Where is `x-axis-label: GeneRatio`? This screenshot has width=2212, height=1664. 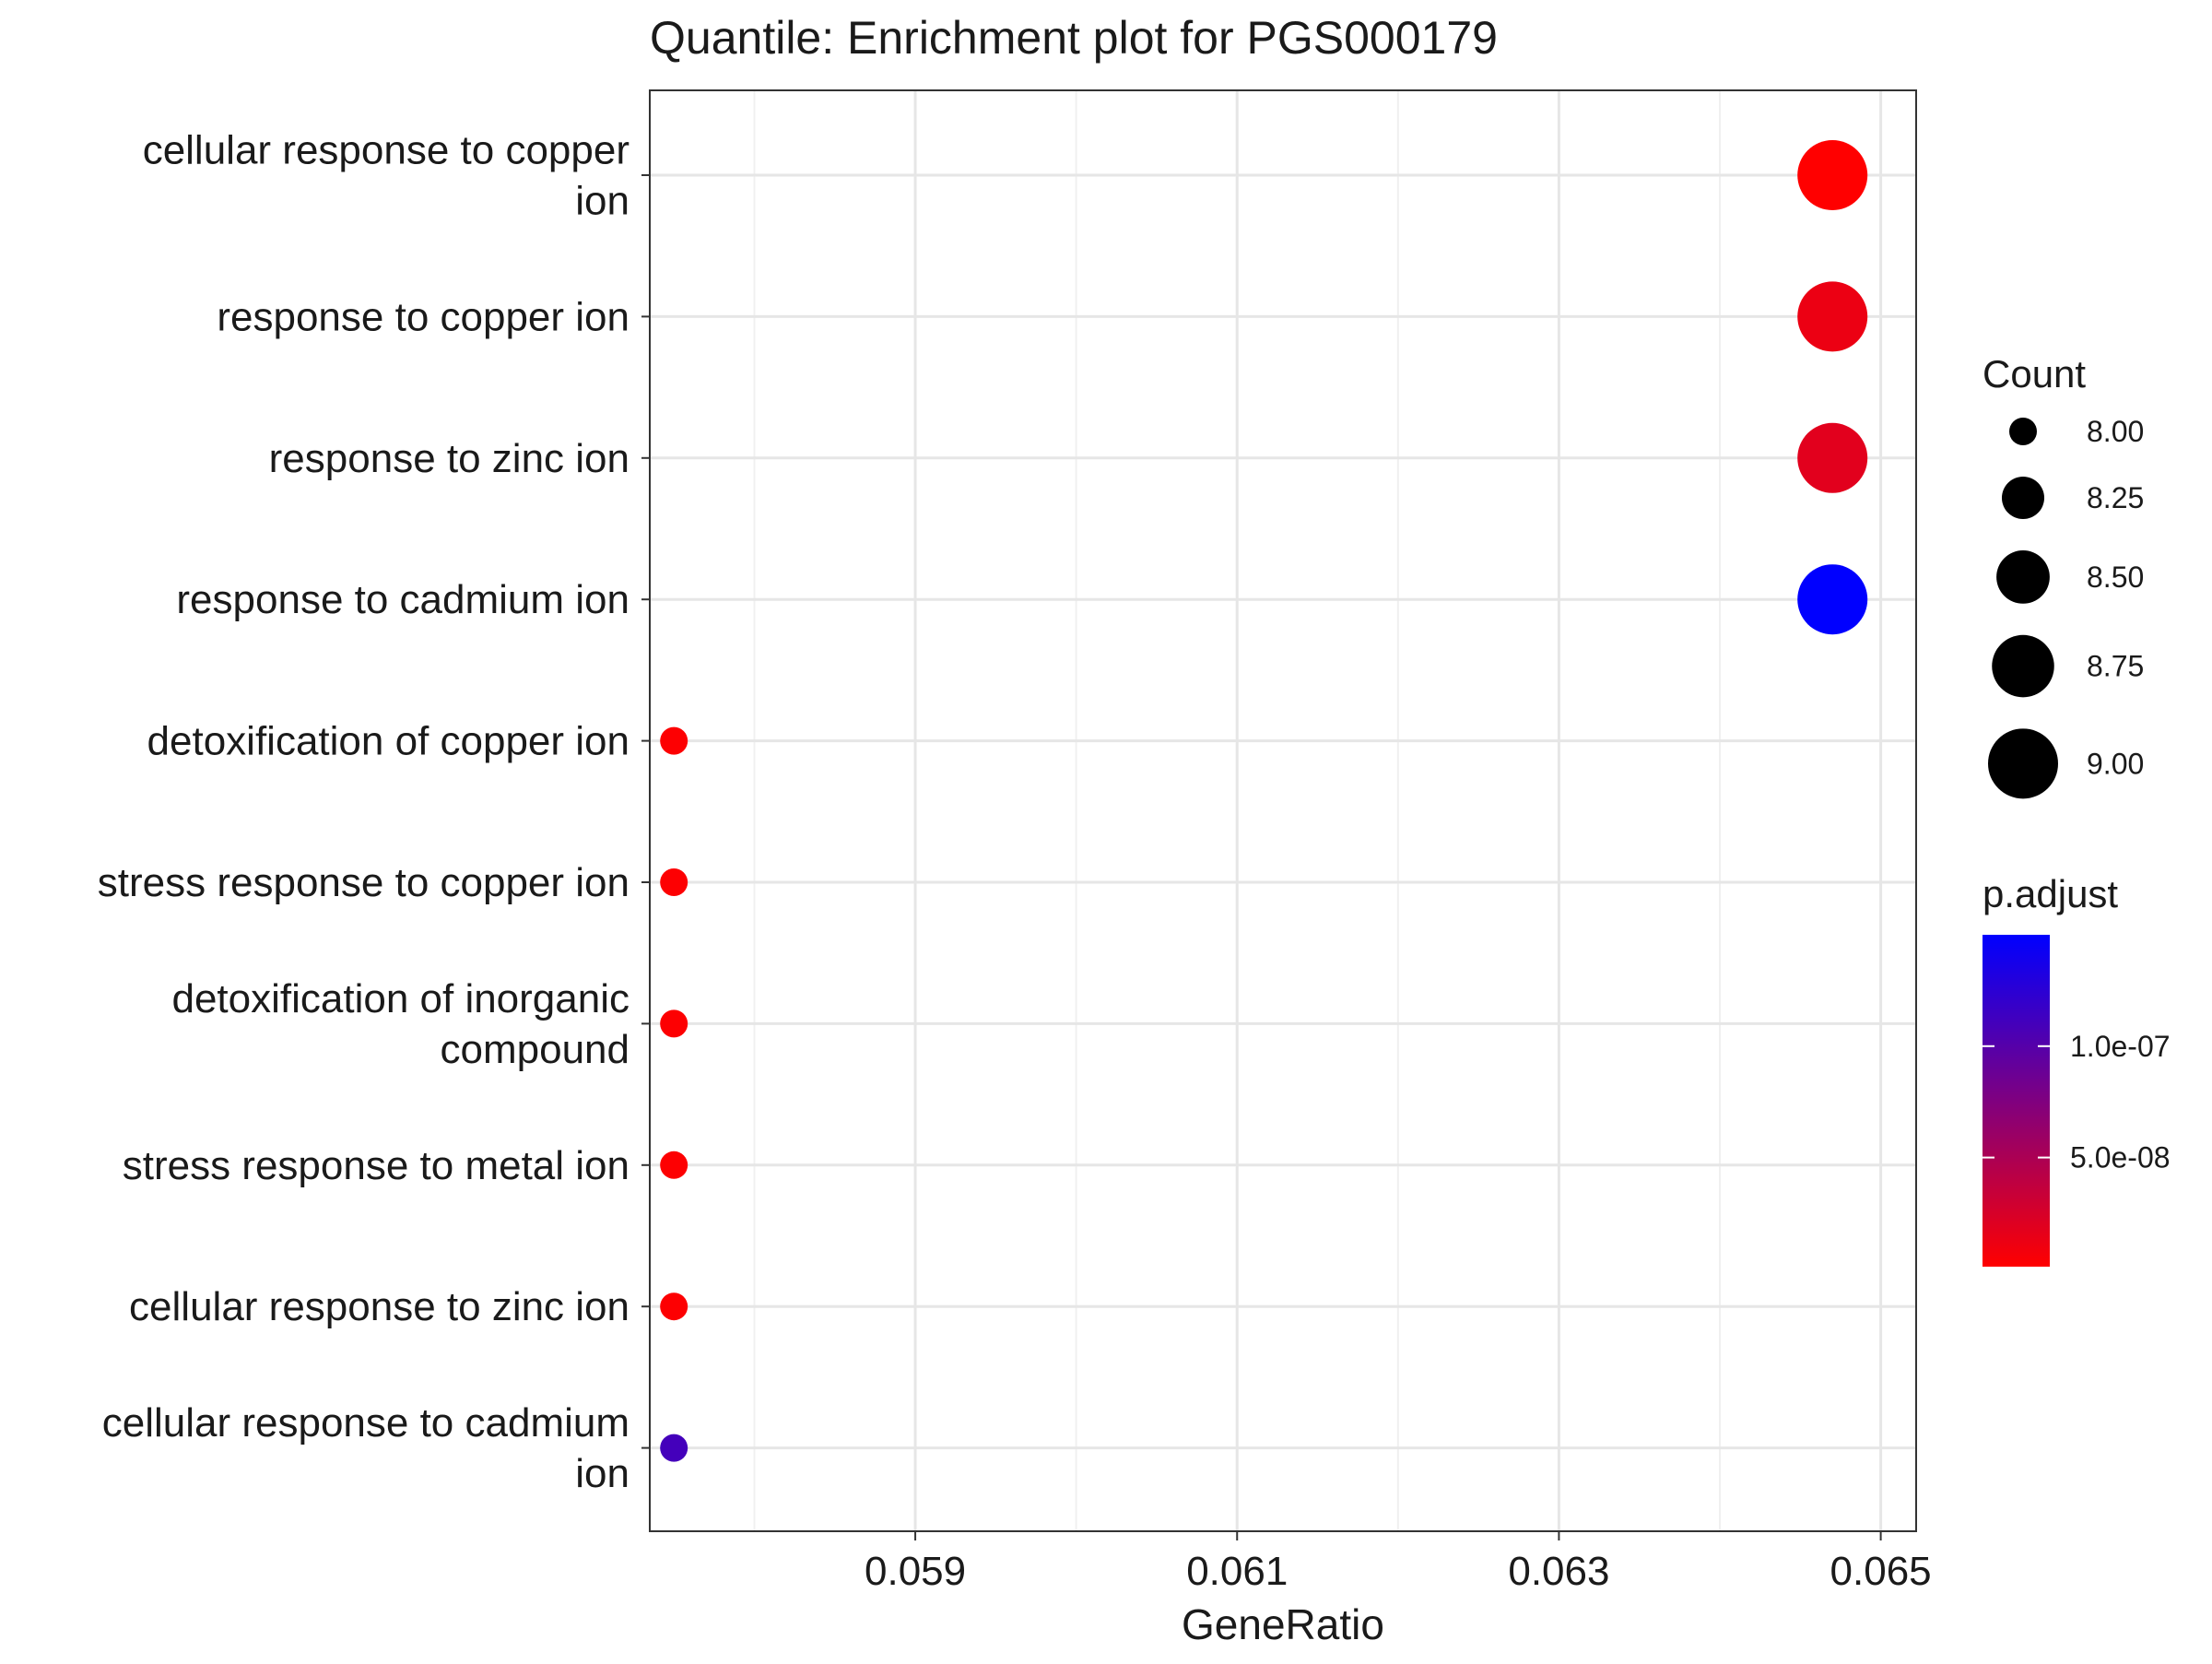
x-axis-label: GeneRatio is located at coordinates (1283, 1624).